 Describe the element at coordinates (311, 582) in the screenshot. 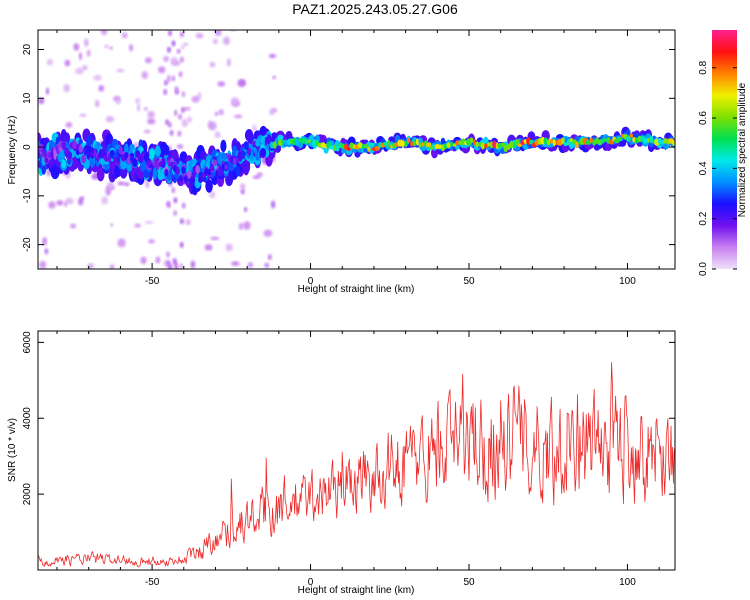

I see `x-tick-label: 0` at that location.